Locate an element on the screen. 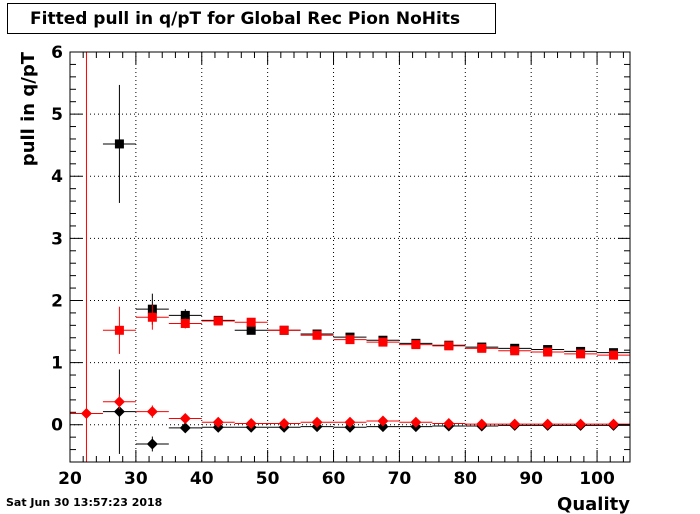 The image size is (700, 514). x-tick-label: 30 is located at coordinates (136, 479).